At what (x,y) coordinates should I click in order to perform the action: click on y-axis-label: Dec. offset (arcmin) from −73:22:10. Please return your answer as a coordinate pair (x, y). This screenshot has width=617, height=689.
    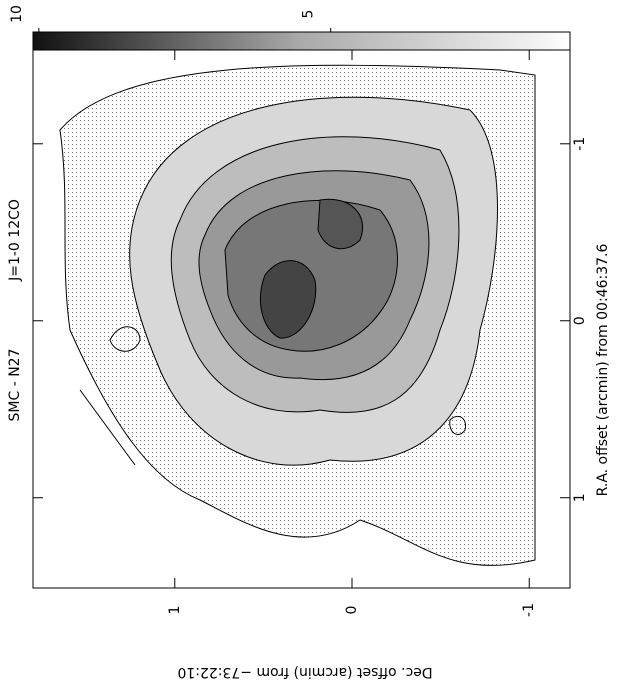
    Looking at the image, I should click on (304, 672).